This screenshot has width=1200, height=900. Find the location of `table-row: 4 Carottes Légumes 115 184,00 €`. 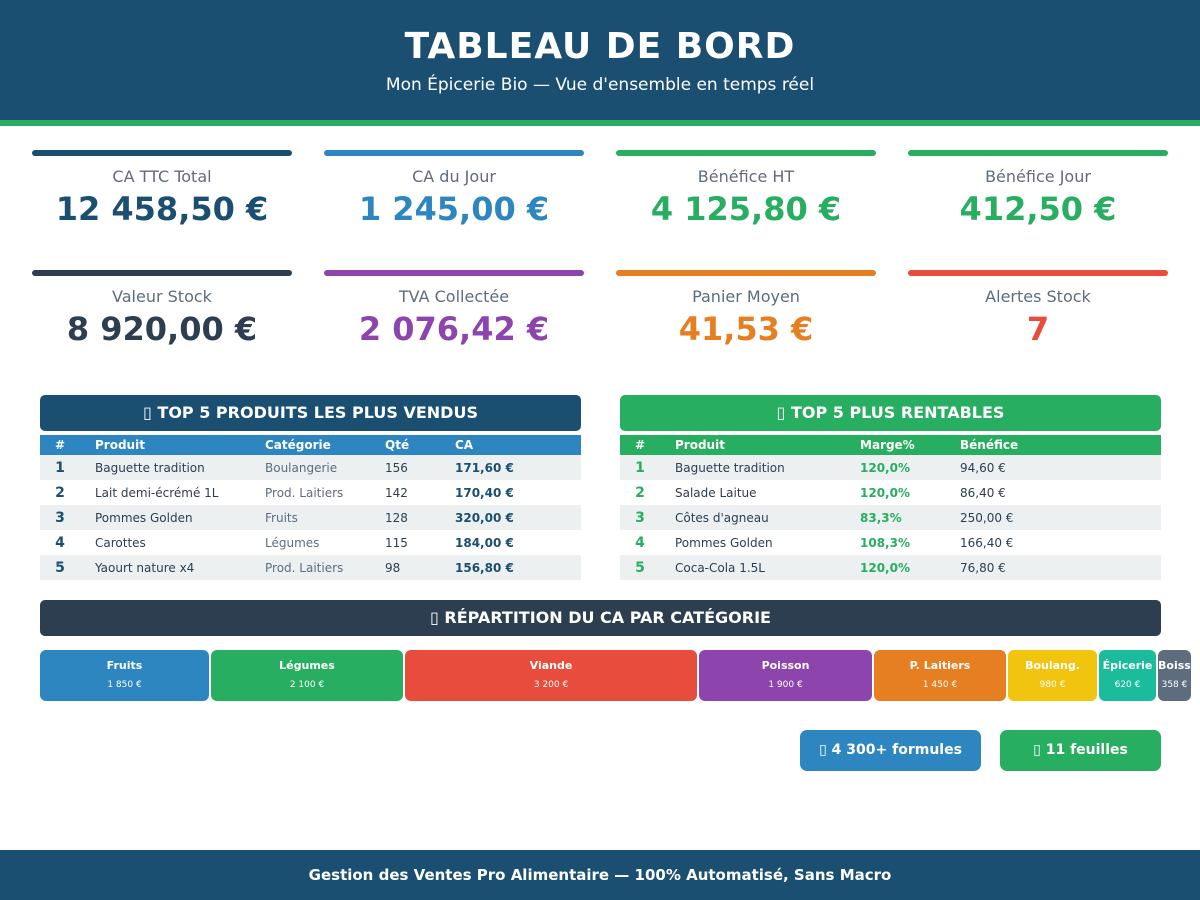

table-row: 4 Carottes Légumes 115 184,00 € is located at coordinates (310, 542).